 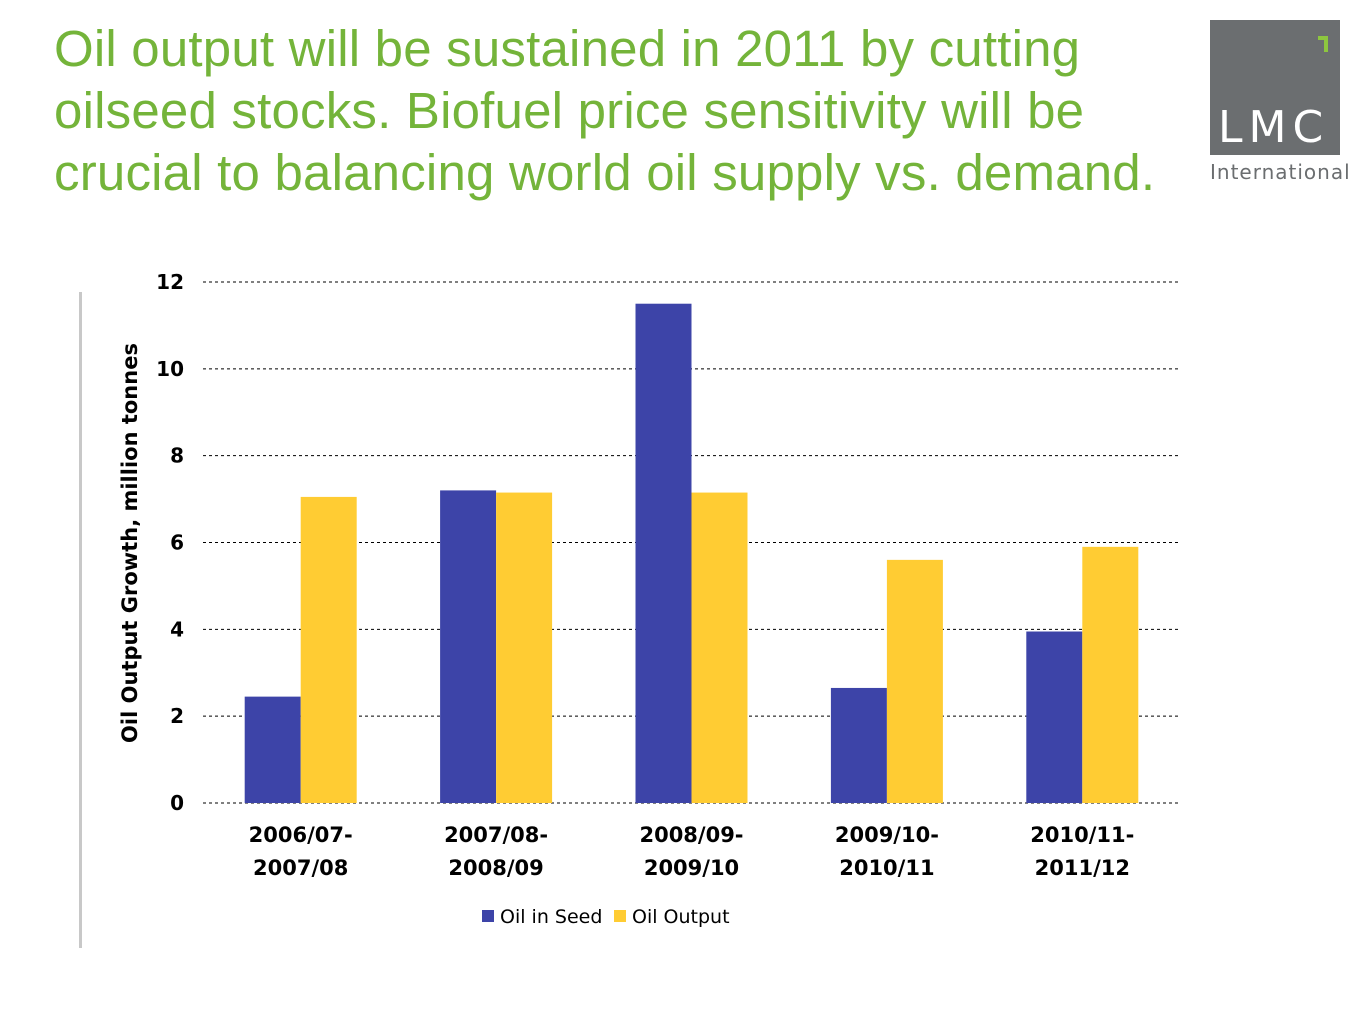 What do you see at coordinates (80, 620) in the screenshot?
I see `slide-divider` at bounding box center [80, 620].